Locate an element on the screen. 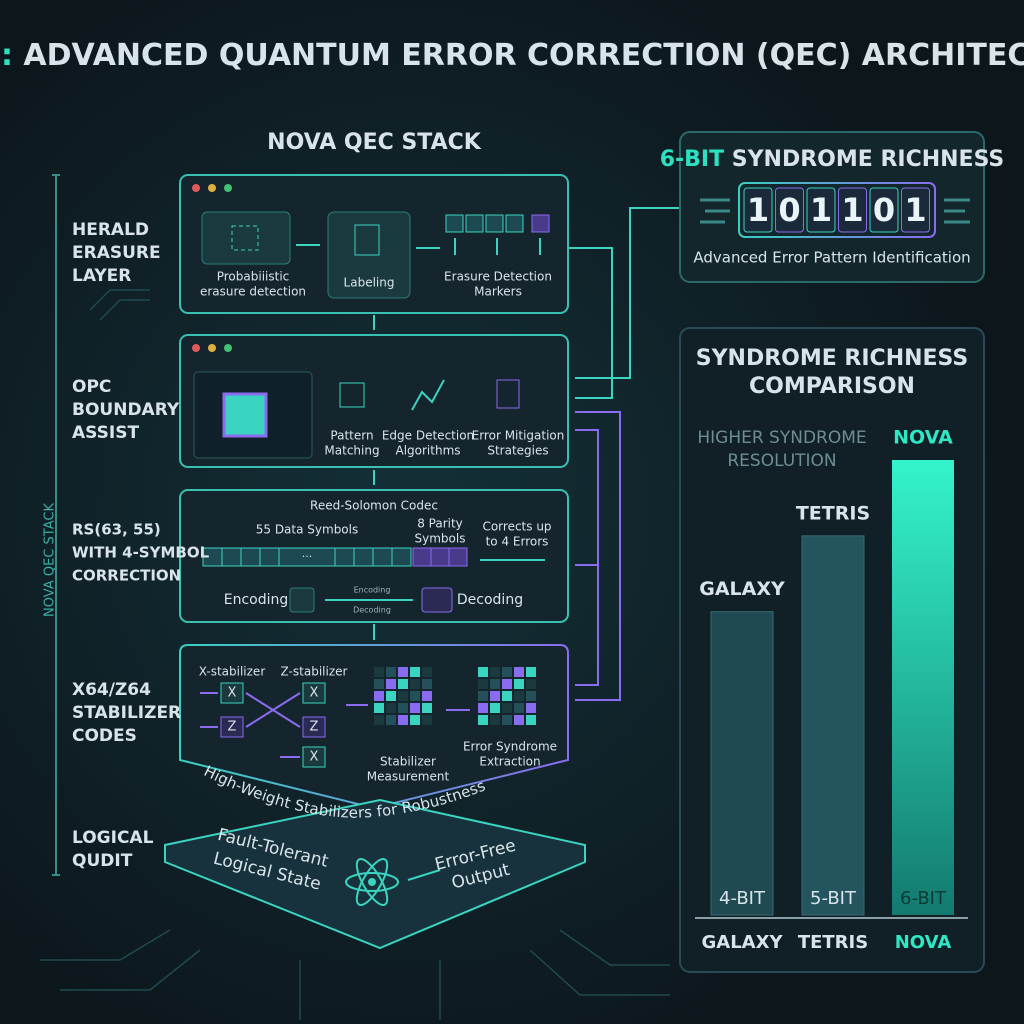  layer-label: QUDIT is located at coordinates (102, 861).